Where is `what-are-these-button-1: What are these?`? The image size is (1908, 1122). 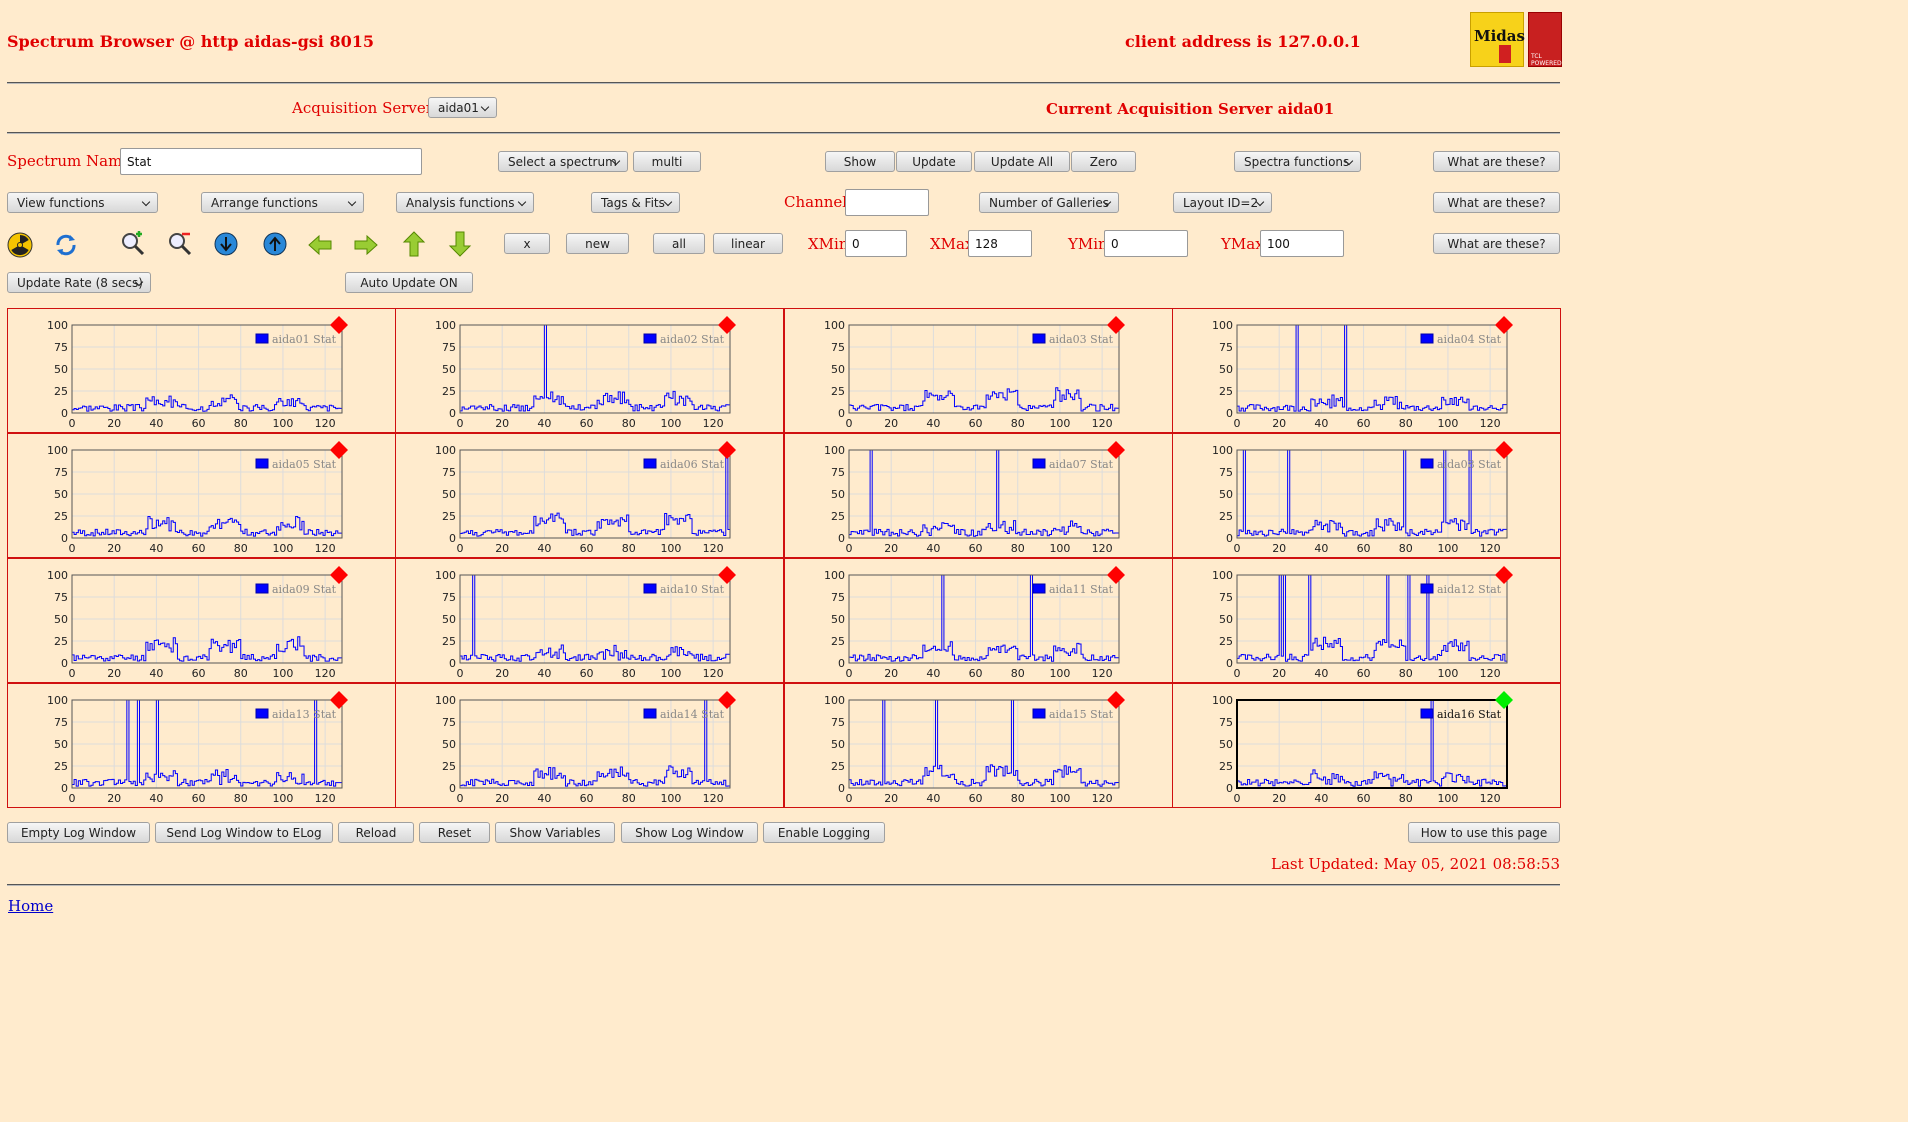
what-are-these-button-1: What are these? is located at coordinates (1496, 161).